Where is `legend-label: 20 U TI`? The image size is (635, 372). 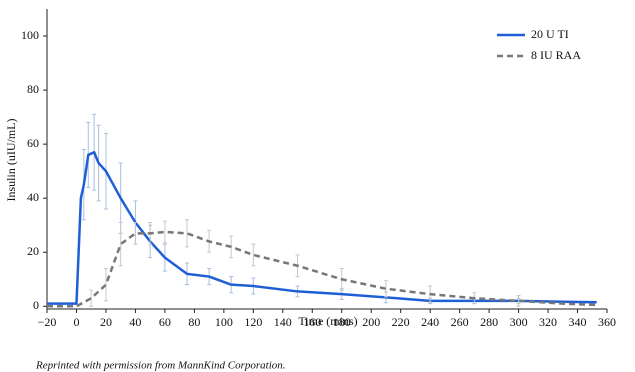
legend-label: 20 U TI is located at coordinates (550, 34).